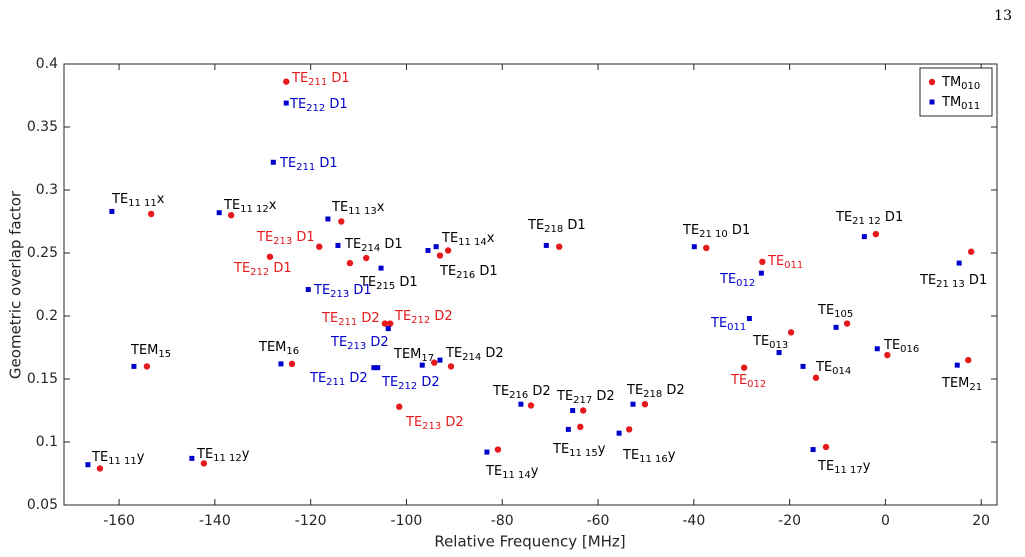 This screenshot has width=1025, height=557. What do you see at coordinates (598, 521) in the screenshot?
I see `x-tick-label: -60` at bounding box center [598, 521].